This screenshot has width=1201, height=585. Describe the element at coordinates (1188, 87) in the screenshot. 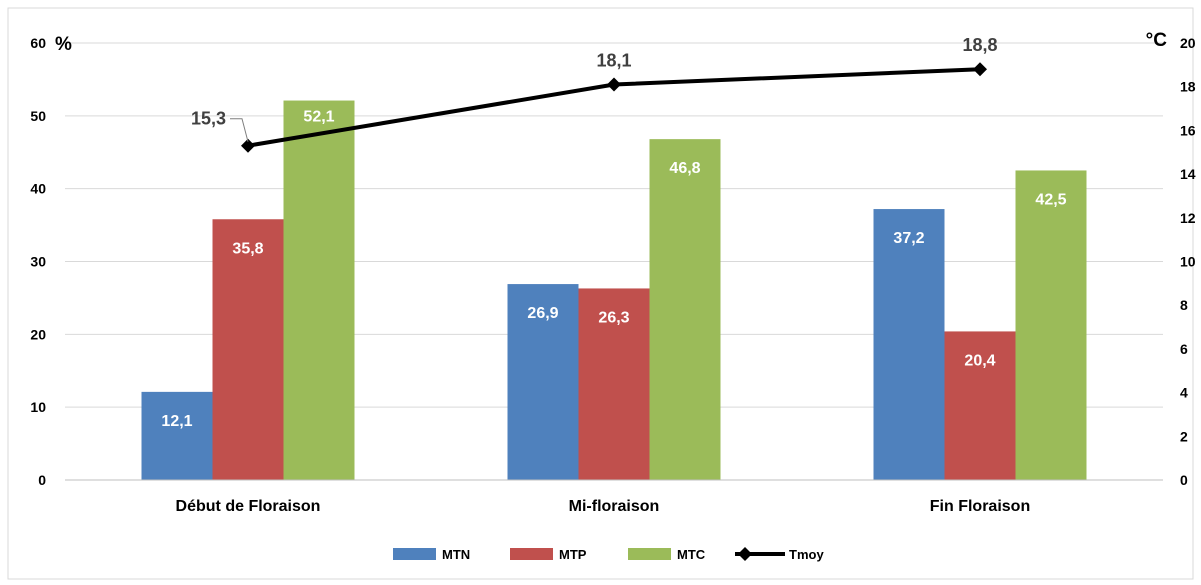

I see `right-tick-label: 18` at that location.